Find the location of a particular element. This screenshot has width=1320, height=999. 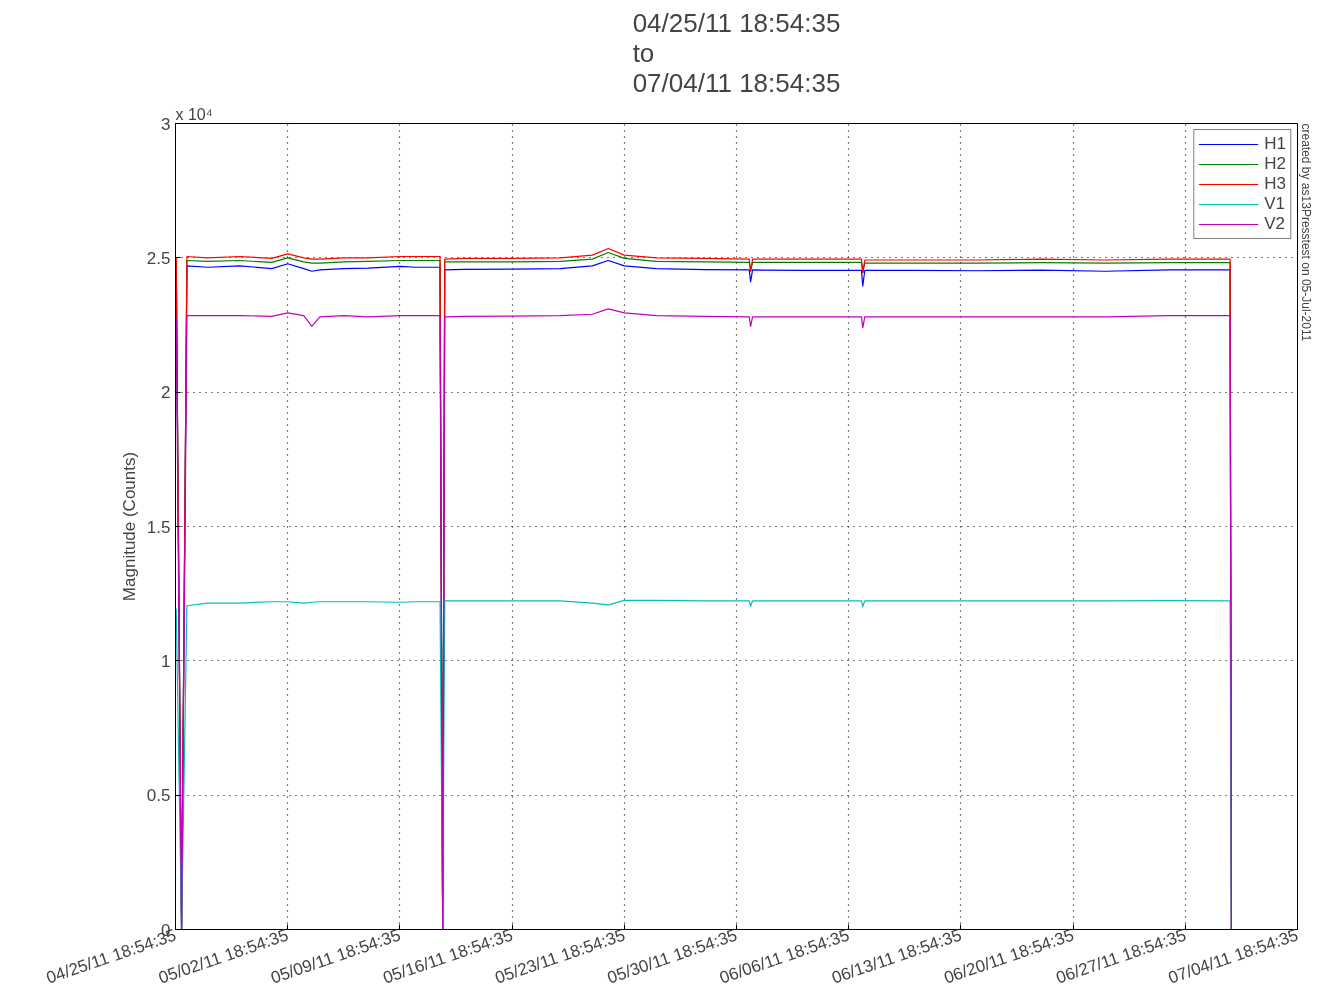

y-tick-label: 2 is located at coordinates (166, 393).